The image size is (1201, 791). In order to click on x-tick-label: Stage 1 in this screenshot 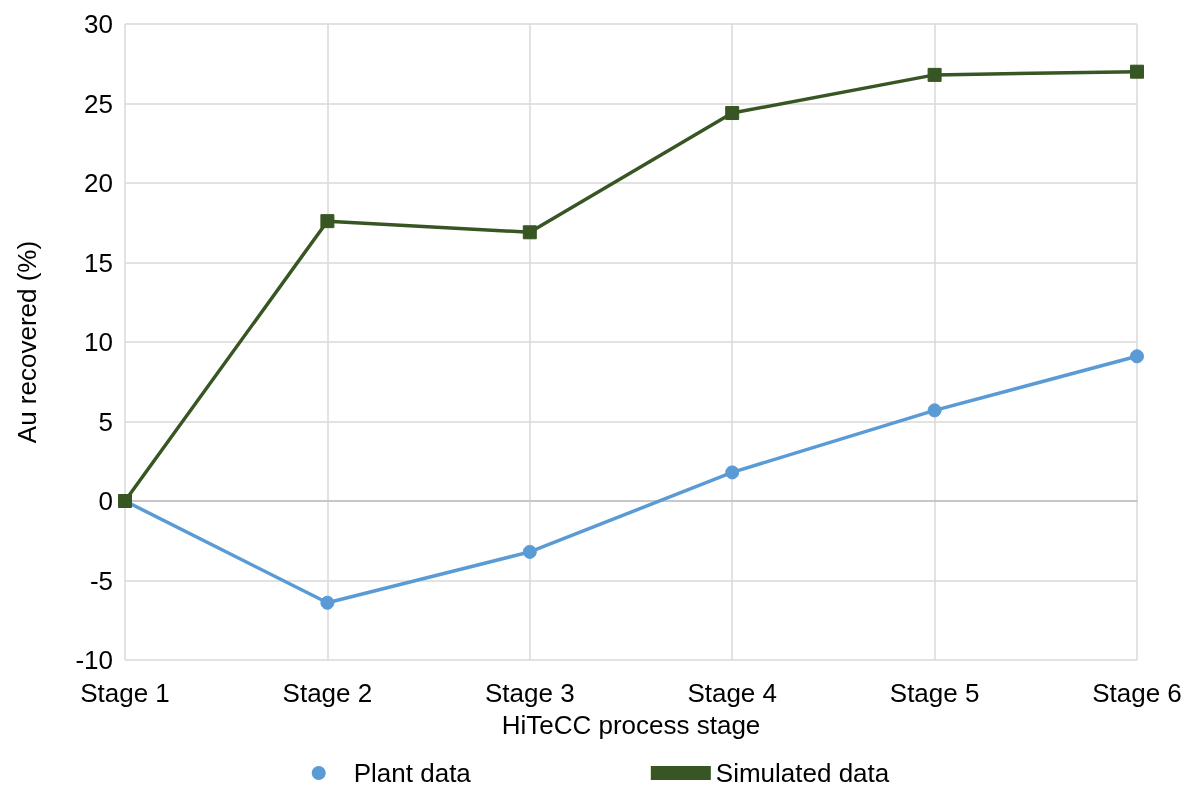, I will do `click(125, 693)`.